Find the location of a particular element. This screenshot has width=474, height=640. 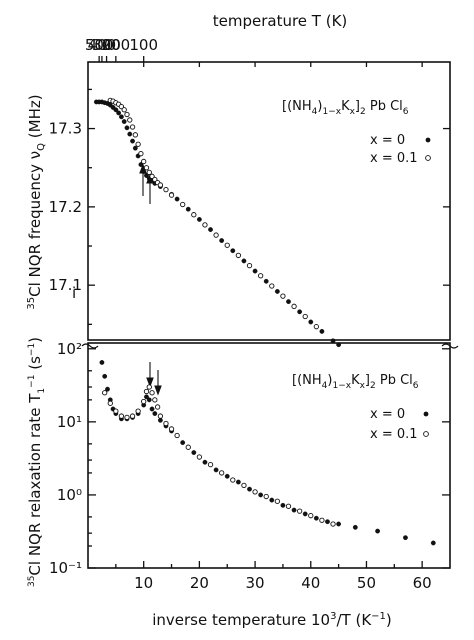

top-legend: [(NH4)1−xKx]2 Pb Cl6 x = 0 x = 0.1 is located at coordinates (356, 132).